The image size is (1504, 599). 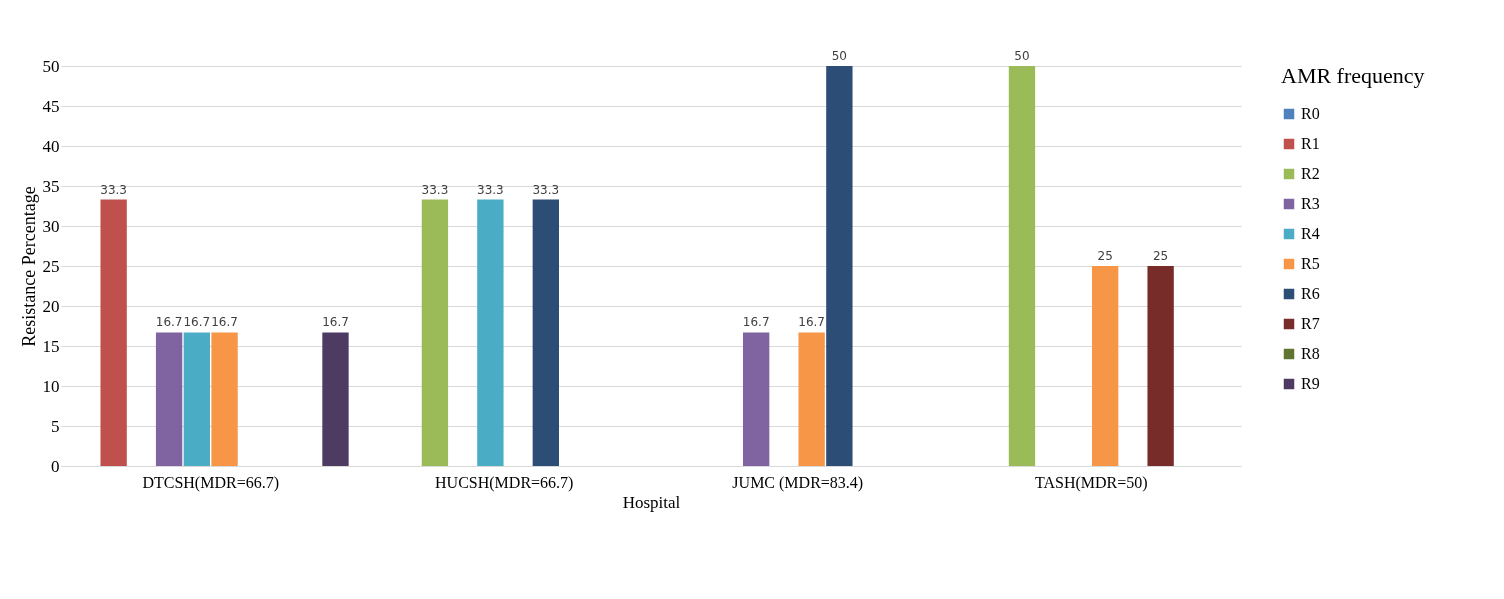 What do you see at coordinates (504, 482) in the screenshot?
I see `x-tick-label: HUCSH(MDR=66.7)` at bounding box center [504, 482].